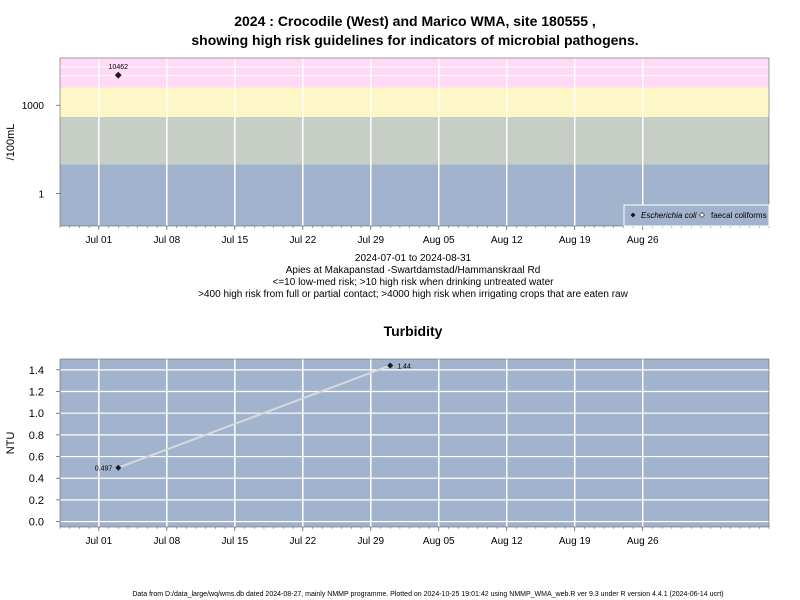  What do you see at coordinates (36, 458) in the screenshot?
I see `y-tick-label: 0.6` at bounding box center [36, 458].